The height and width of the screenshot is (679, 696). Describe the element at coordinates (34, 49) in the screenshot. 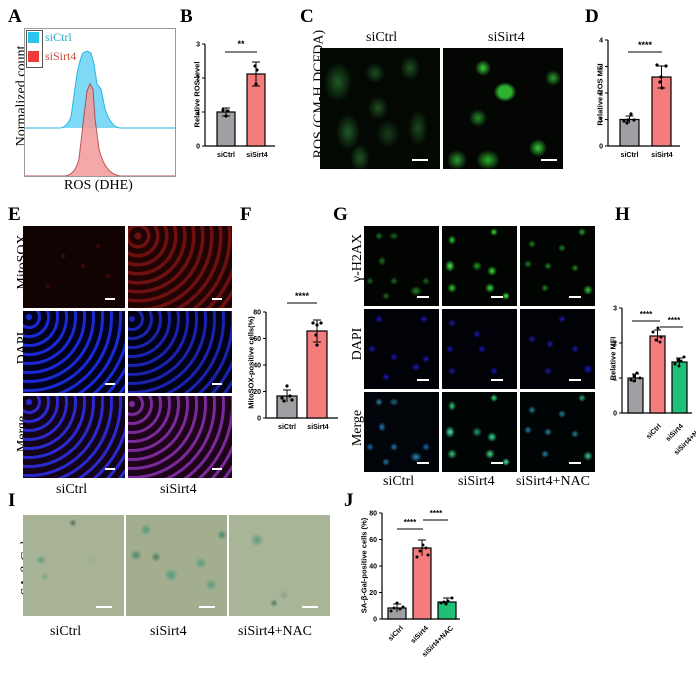

I see `legend` at that location.